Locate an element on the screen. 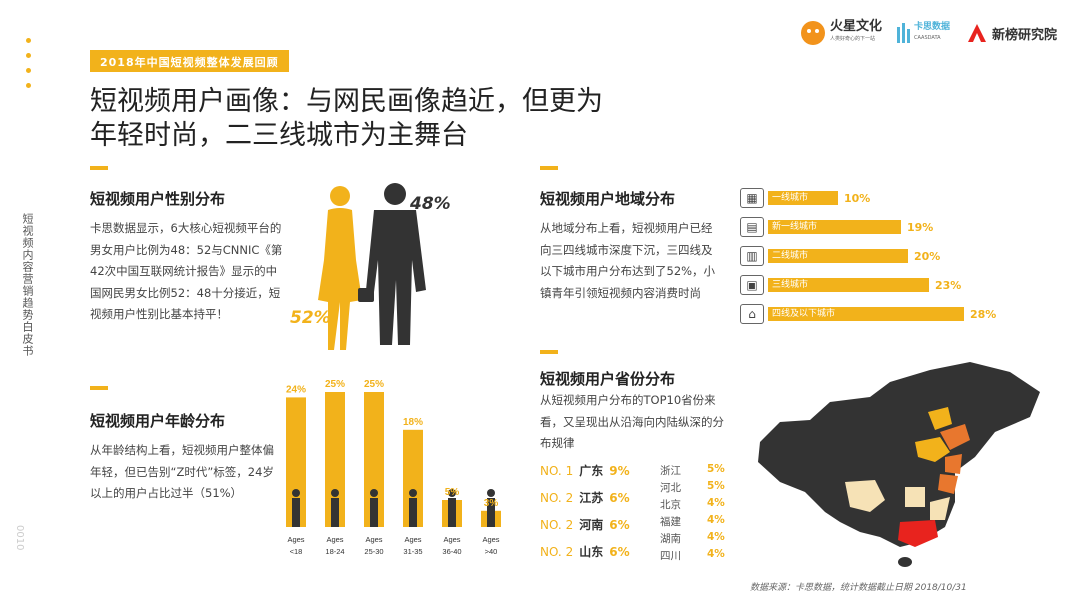 The height and width of the screenshot is (608, 1080). xinbang-logo-icon is located at coordinates (977, 33).